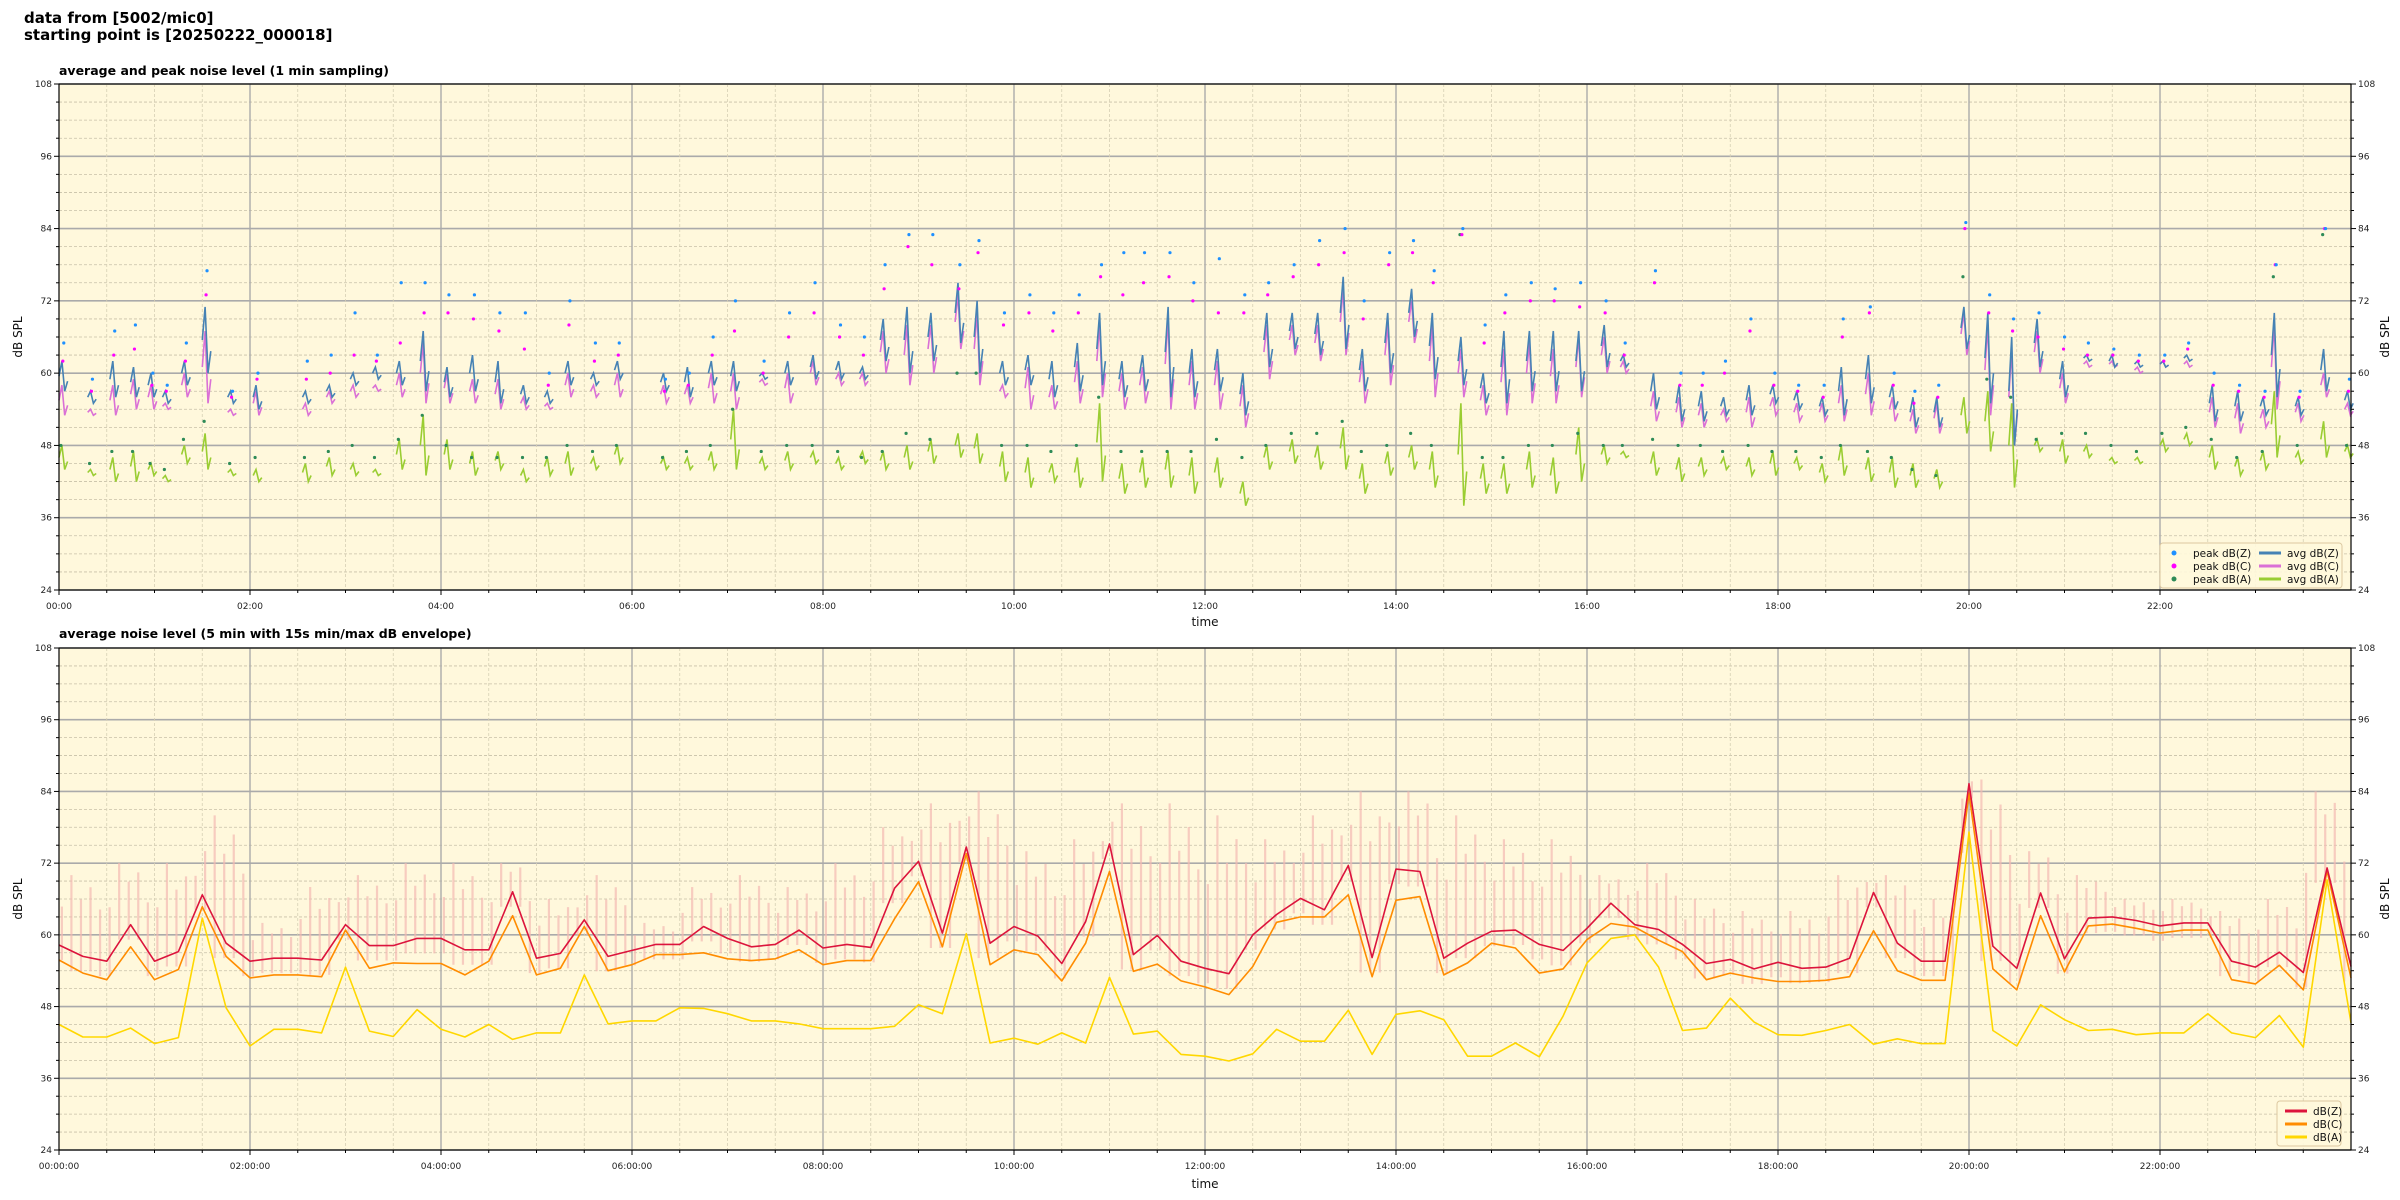 This screenshot has height=1200, width=2400. I want to click on y-tick-label-right: 84, so click(2364, 792).